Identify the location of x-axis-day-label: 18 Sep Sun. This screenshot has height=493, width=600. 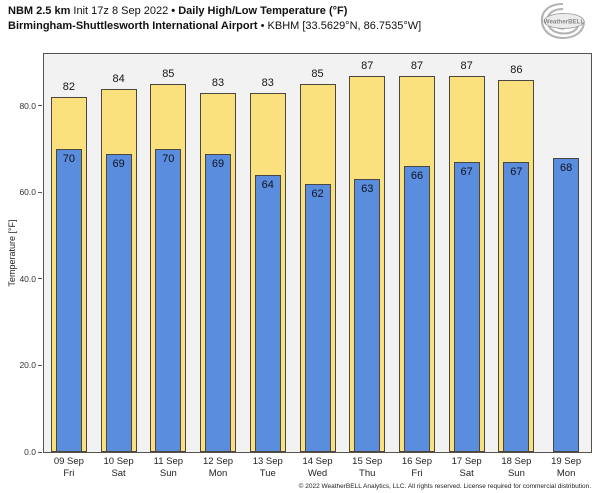
(516, 467).